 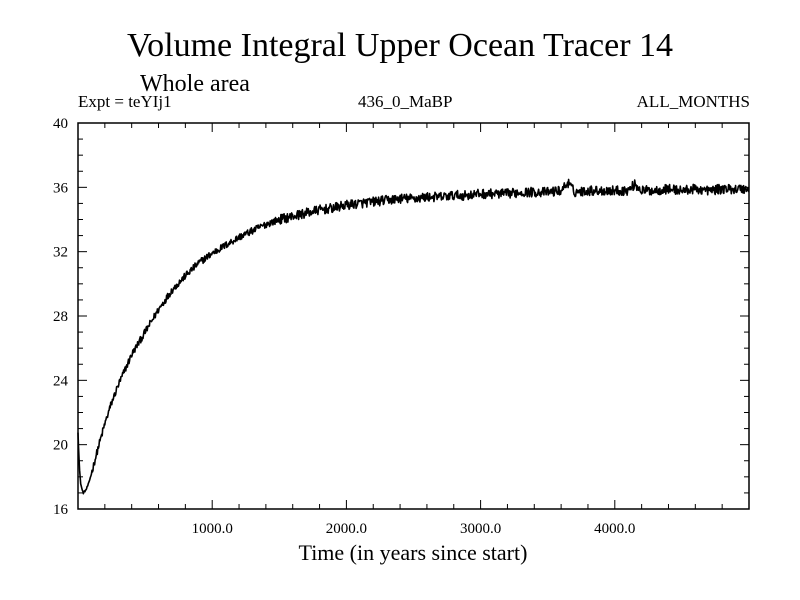 What do you see at coordinates (400, 45) in the screenshot?
I see `chart-title: Volume Integral Upper Ocean Tracer 14` at bounding box center [400, 45].